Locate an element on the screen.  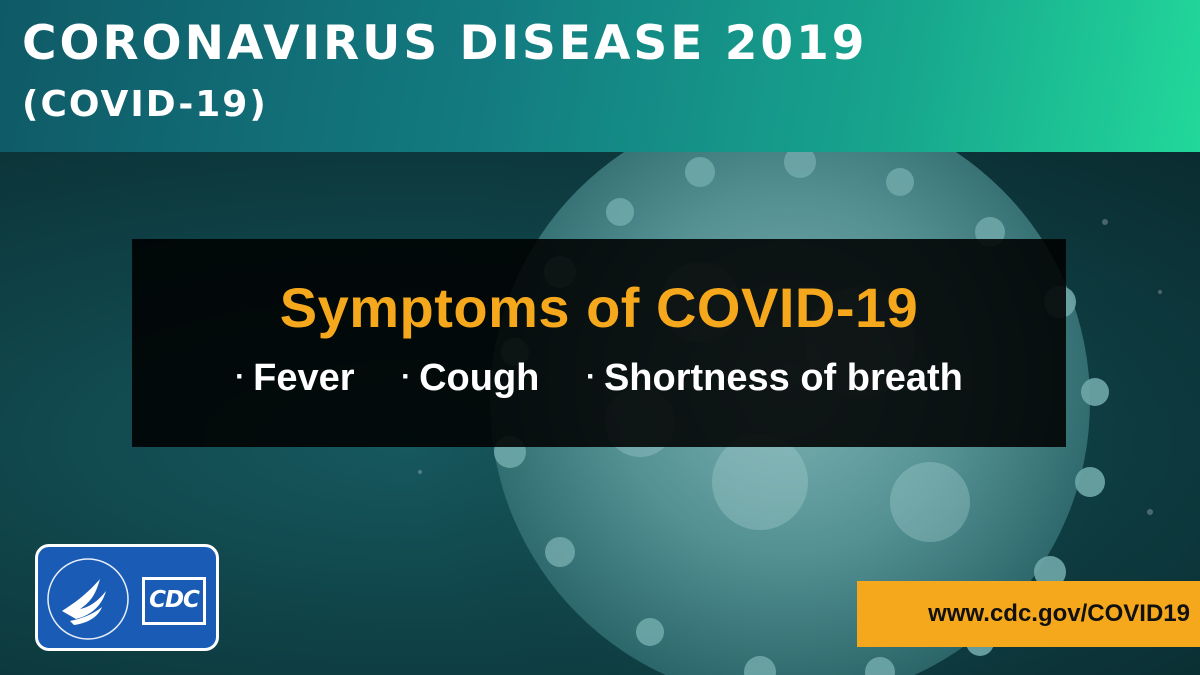
symptoms-list: · Fever · Cough · Shortness of breath is located at coordinates (599, 378).